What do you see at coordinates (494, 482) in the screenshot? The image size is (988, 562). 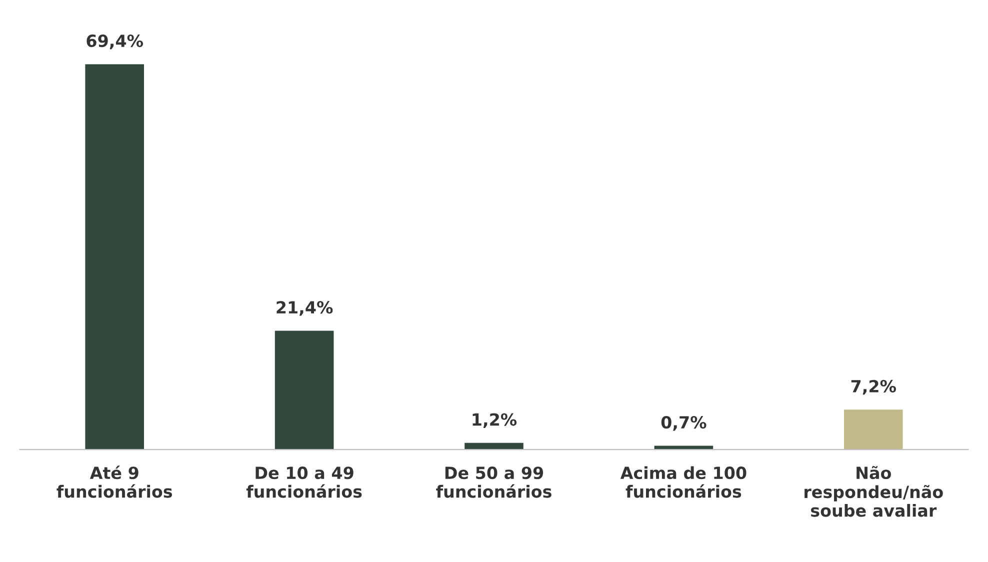 I see `x-tick-label: De 50 a 99 funcionários` at bounding box center [494, 482].